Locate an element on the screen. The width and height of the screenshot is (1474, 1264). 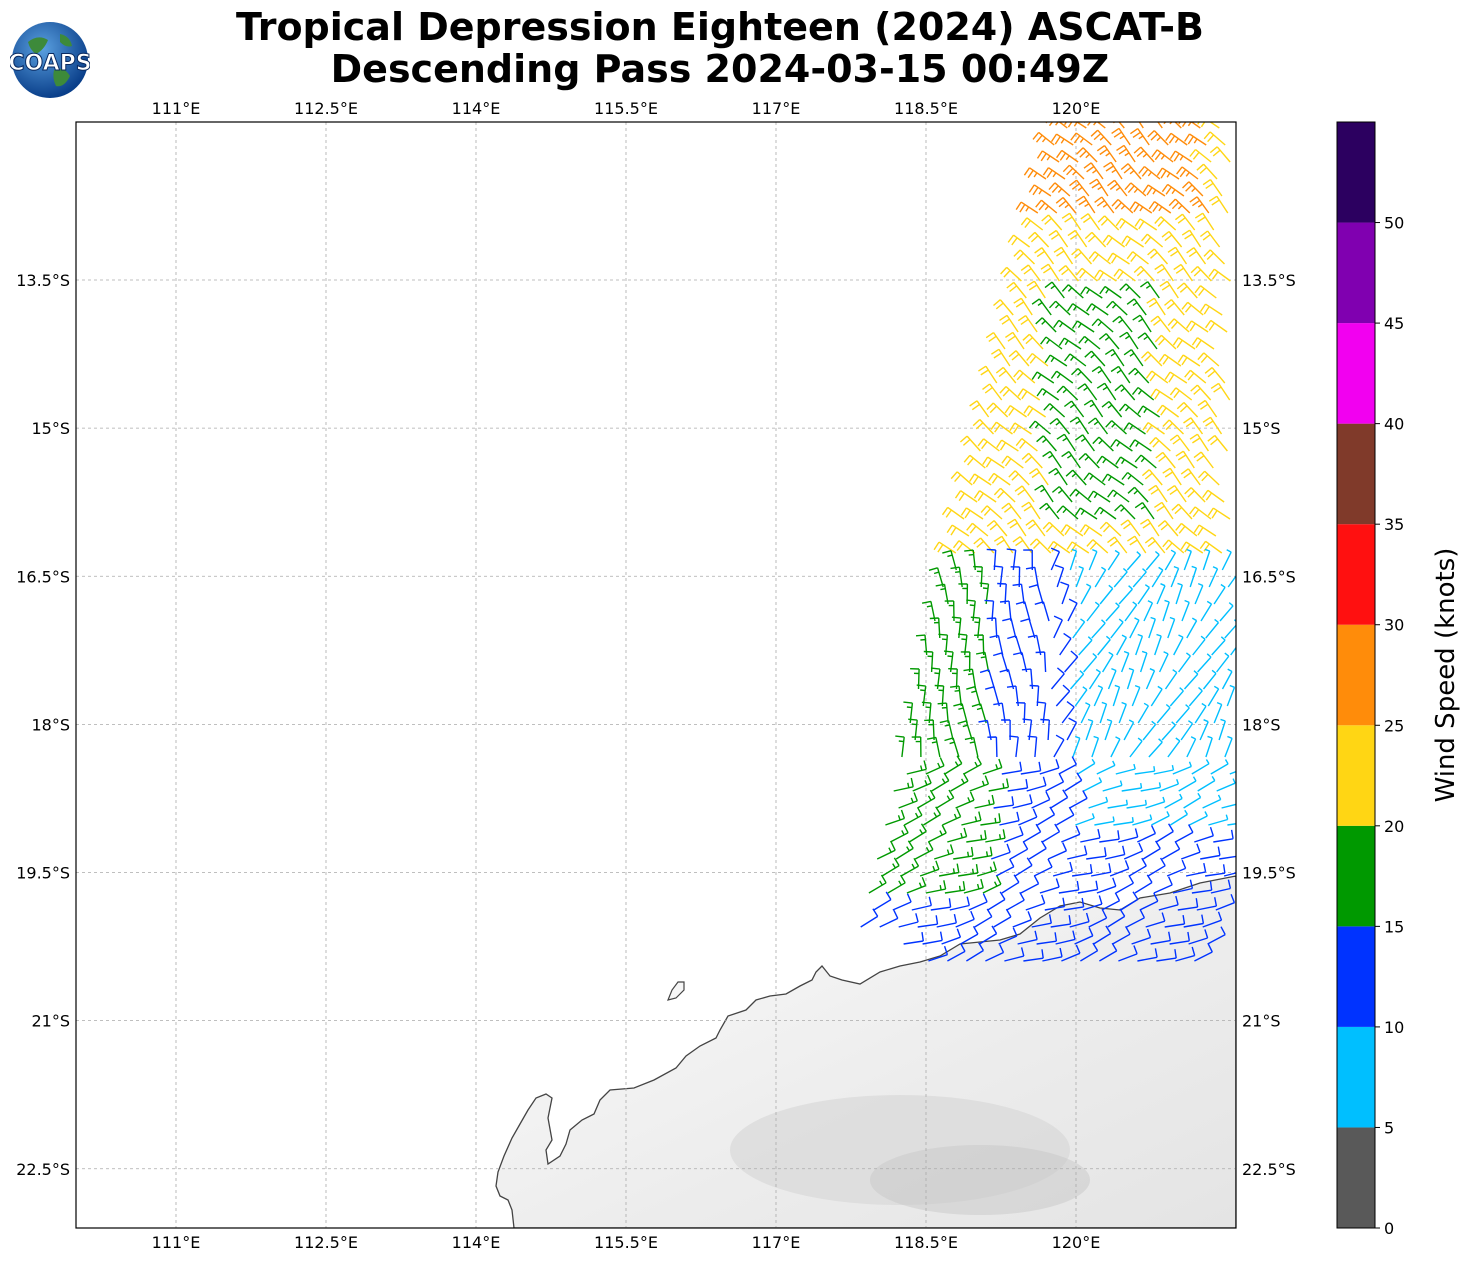
lat-tick-label-left: 16.5°S is located at coordinates (43, 576).